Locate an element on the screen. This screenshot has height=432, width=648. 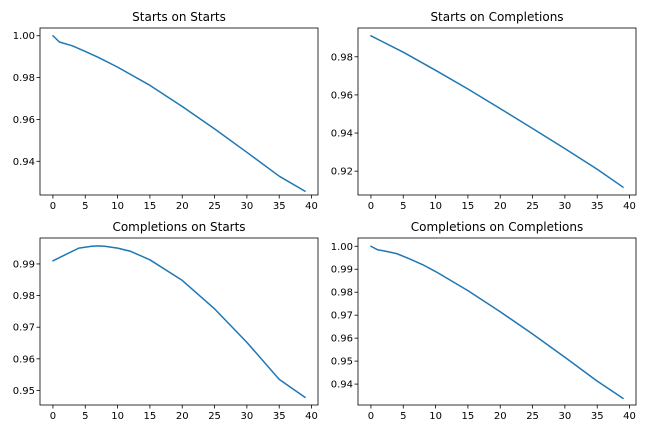
subplot-title: Starts on Starts is located at coordinates (179, 17).